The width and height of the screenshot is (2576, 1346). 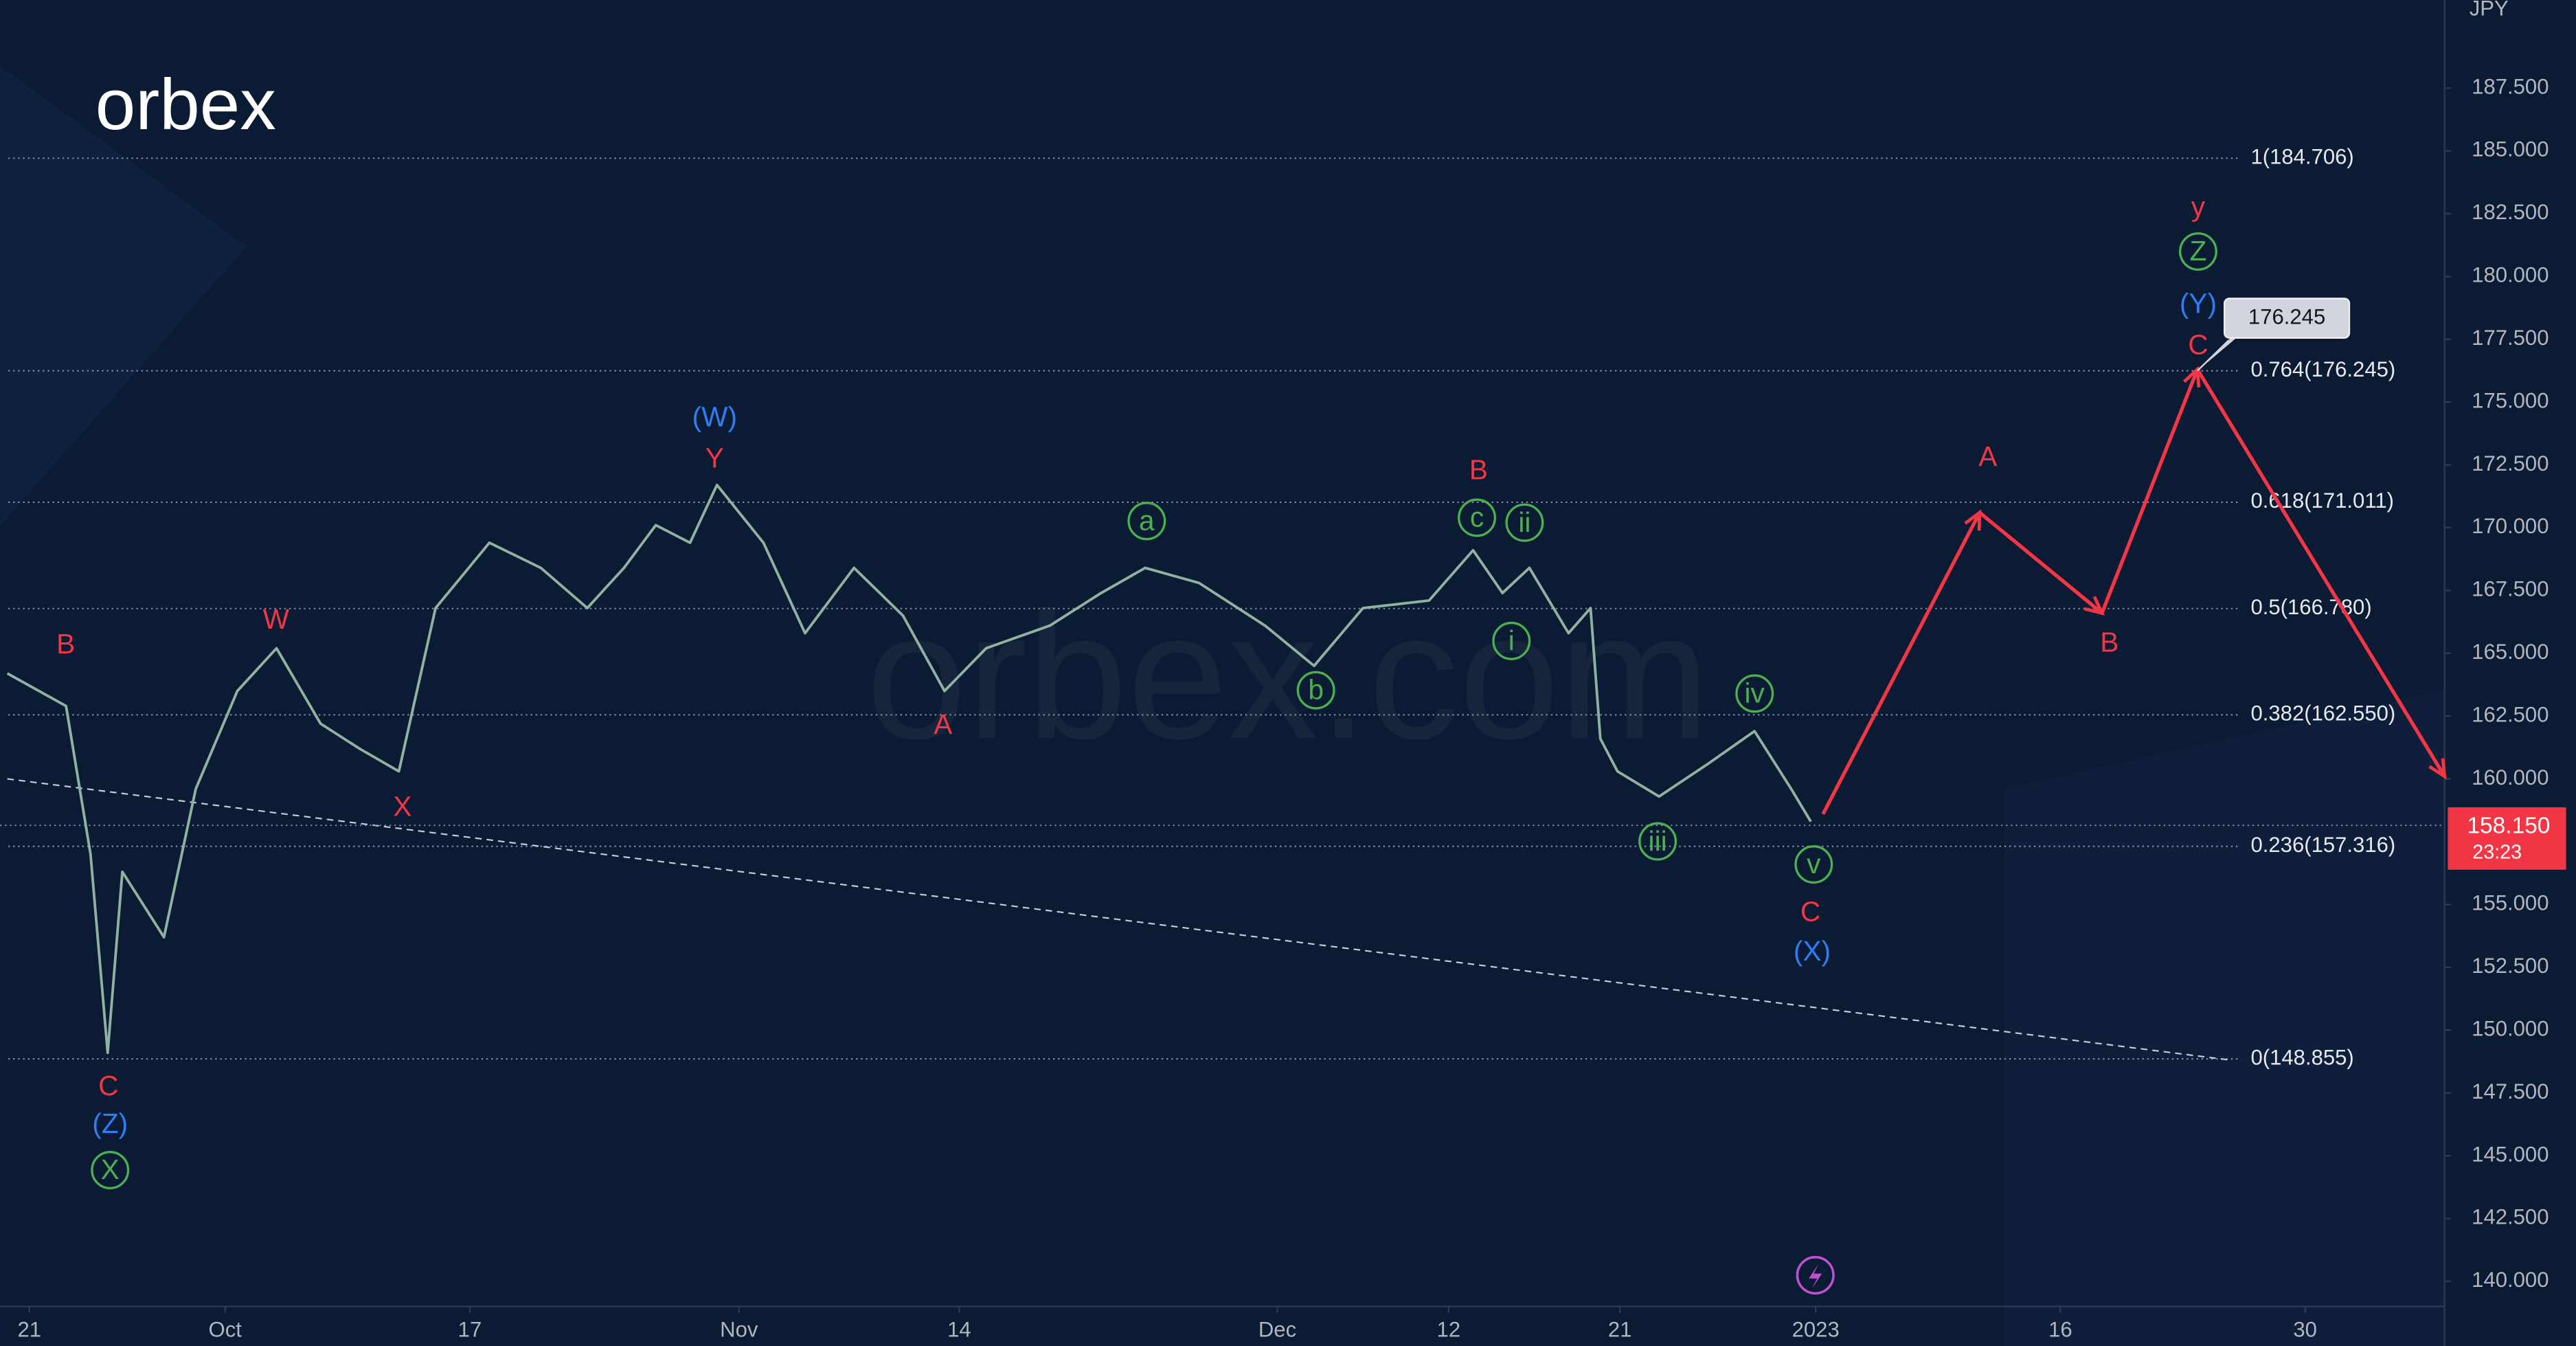 I want to click on fib-label: 1(184.706), so click(x=2301, y=156).